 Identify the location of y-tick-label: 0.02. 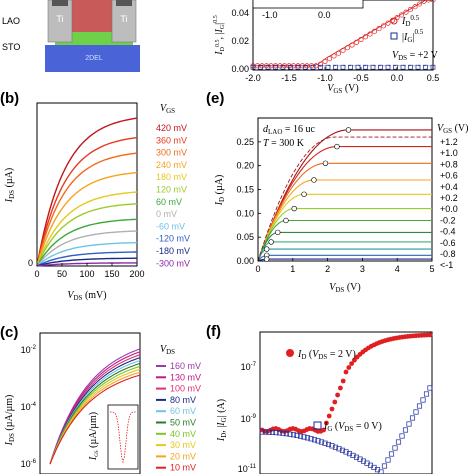
(240, 41).